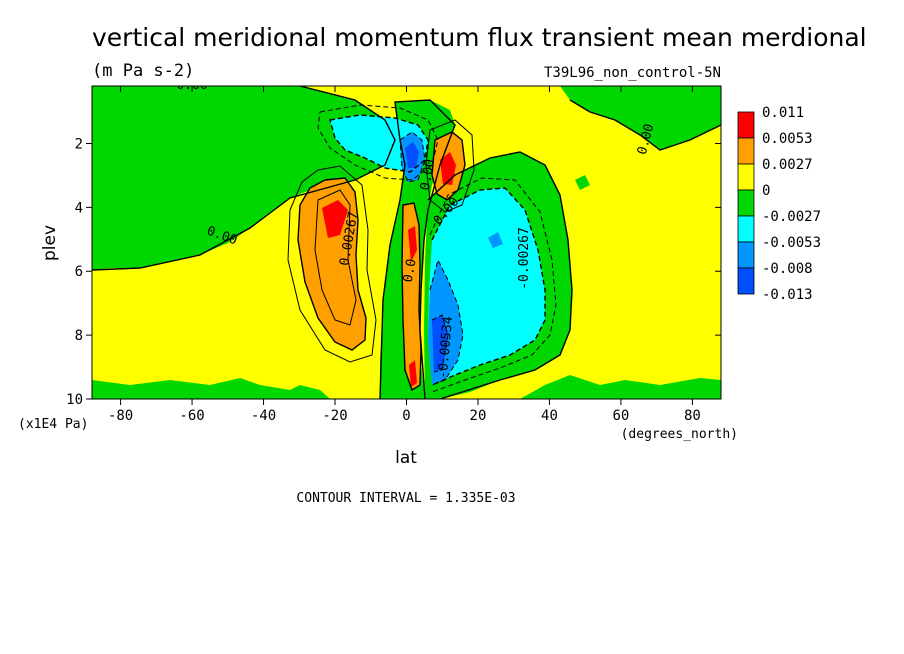  What do you see at coordinates (406, 458) in the screenshot?
I see `x-axis-label: lat` at bounding box center [406, 458].